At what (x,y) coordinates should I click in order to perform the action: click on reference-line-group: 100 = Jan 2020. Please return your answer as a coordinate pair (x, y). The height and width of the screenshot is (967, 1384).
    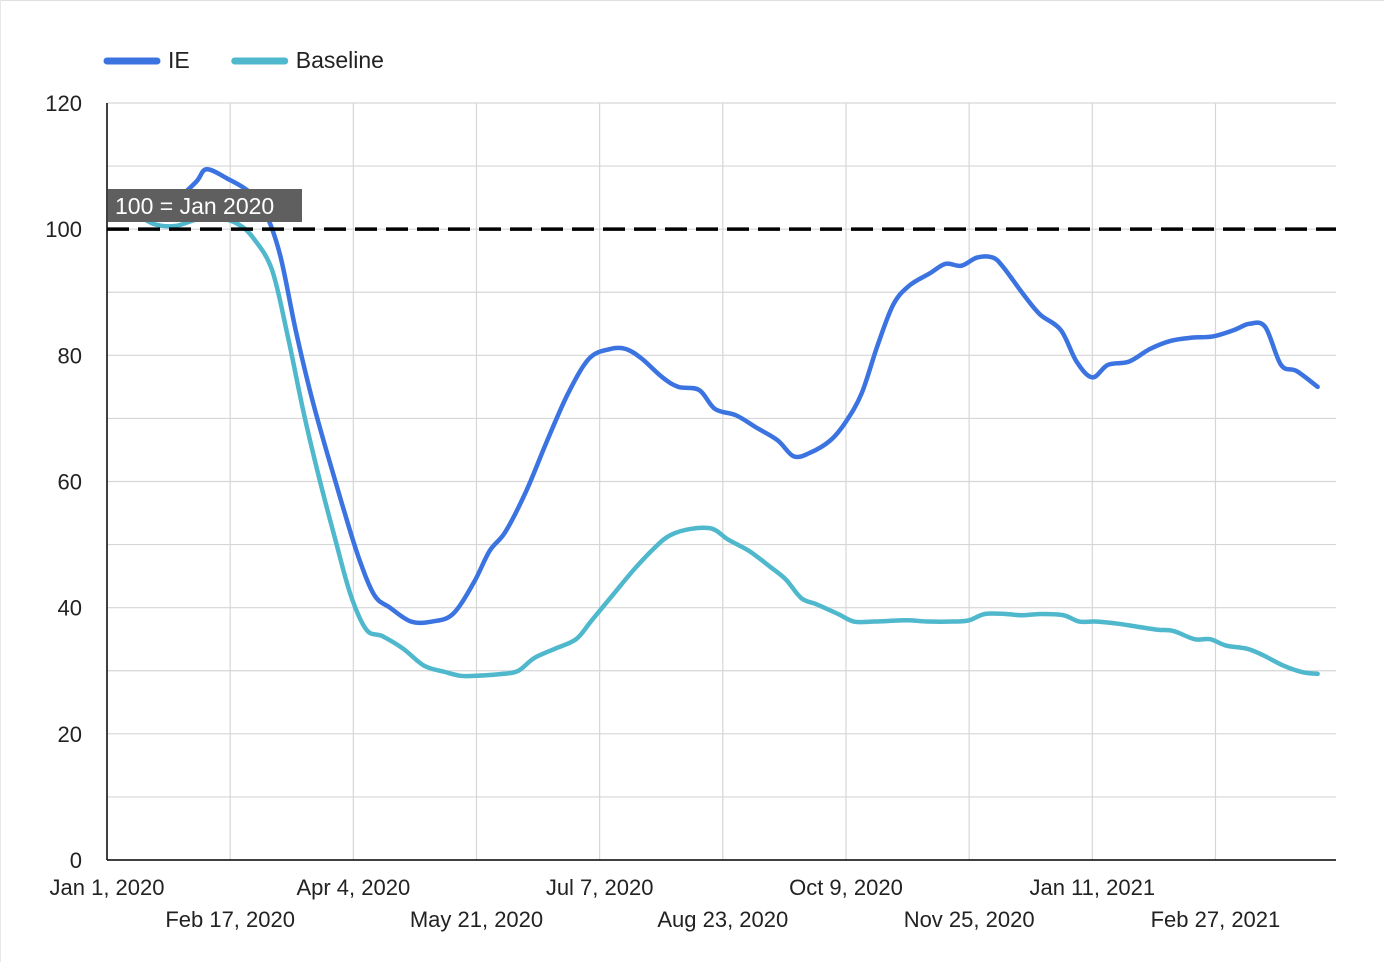
    Looking at the image, I should click on (721, 210).